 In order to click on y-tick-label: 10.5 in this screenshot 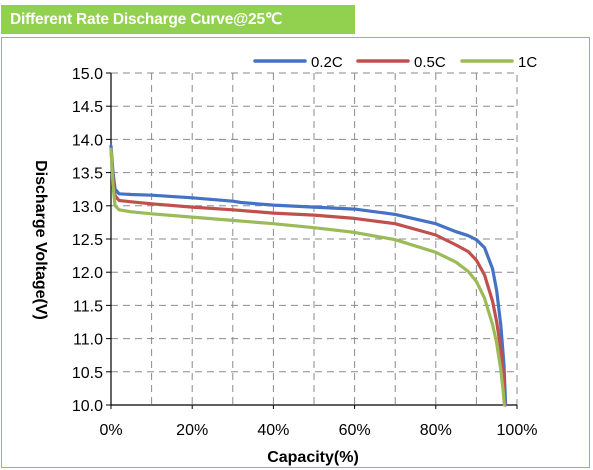, I will do `click(87, 373)`.